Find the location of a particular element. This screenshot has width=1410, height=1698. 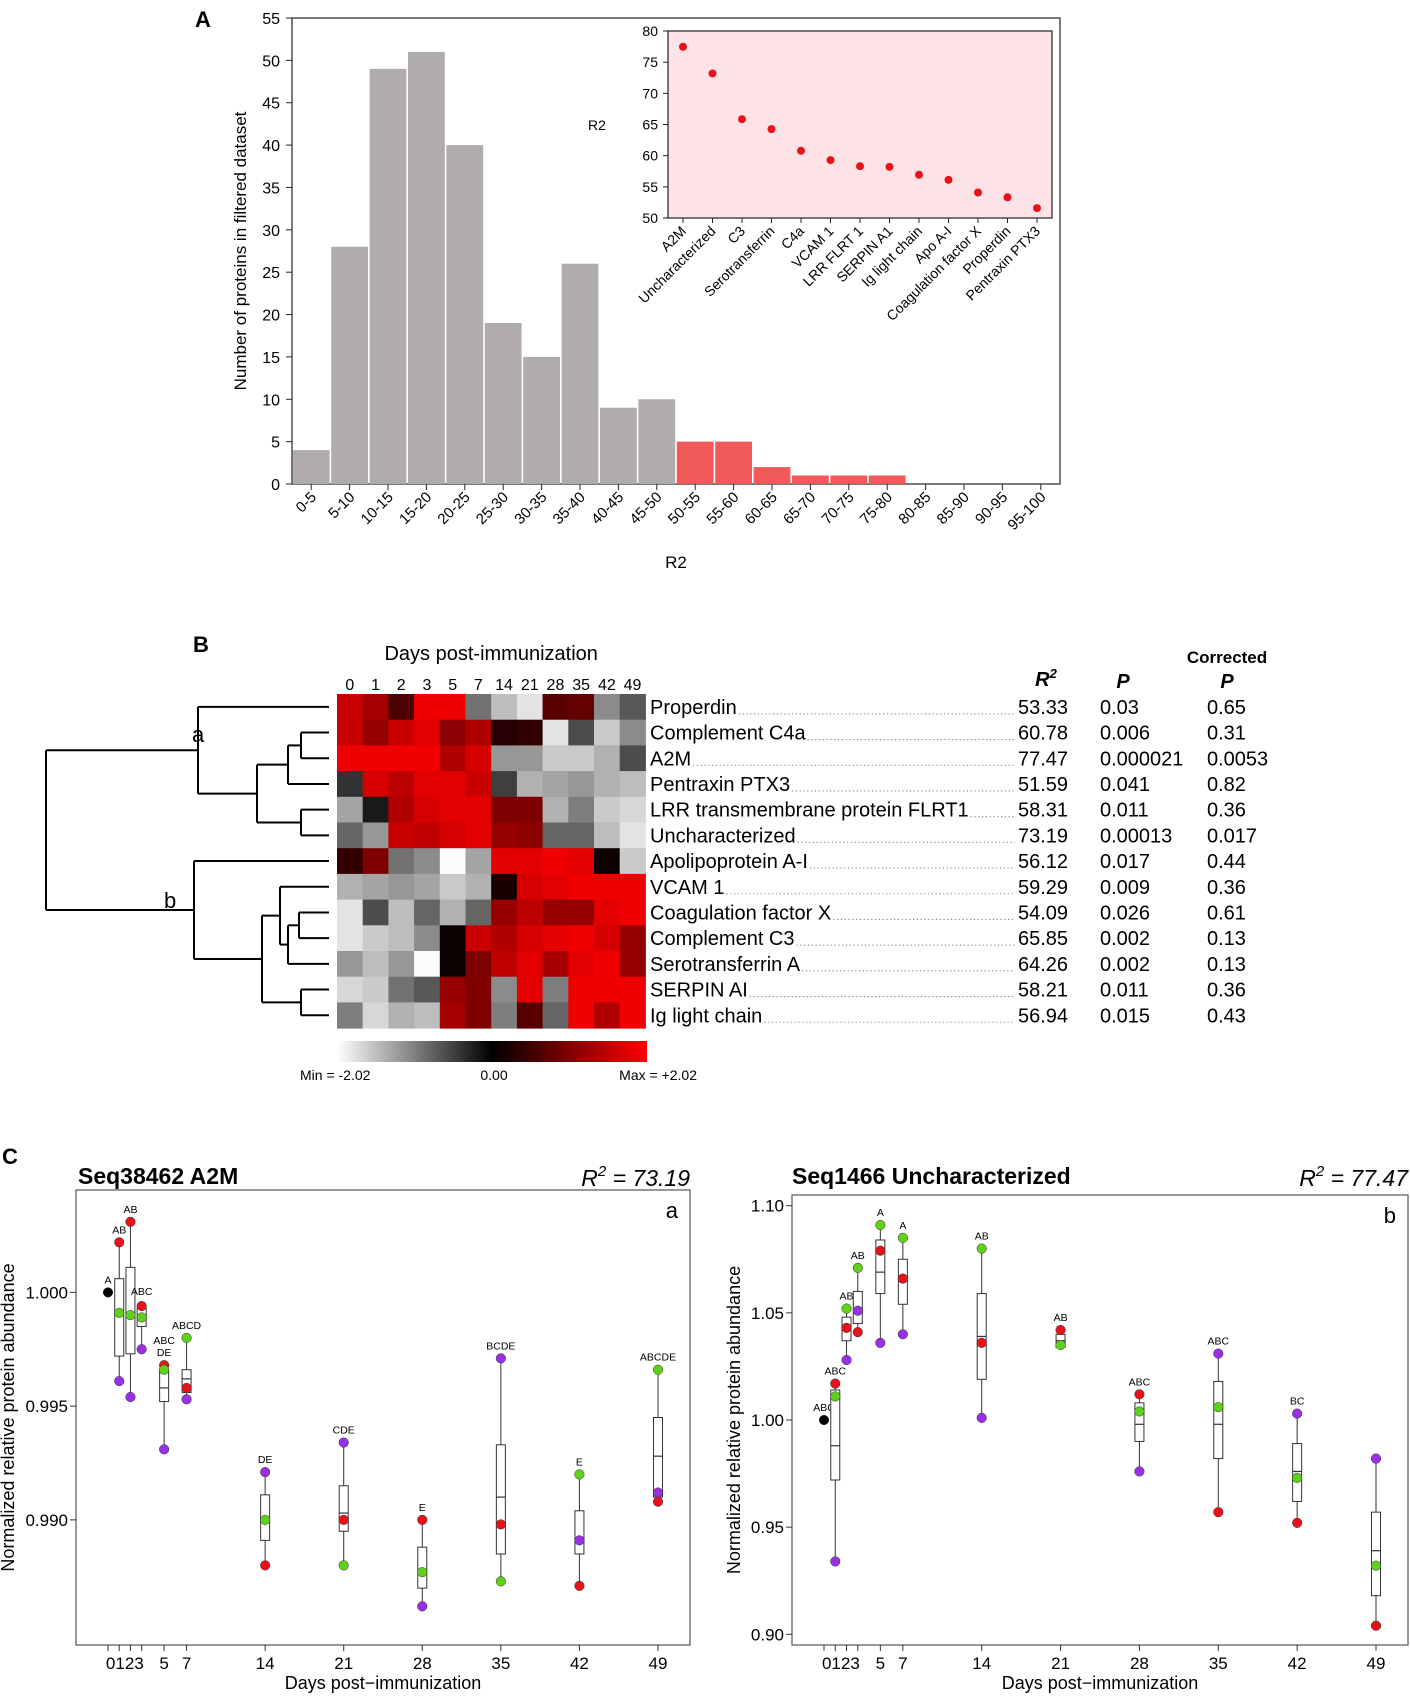

legend-max: Max = +2.02 is located at coordinates (658, 1075).